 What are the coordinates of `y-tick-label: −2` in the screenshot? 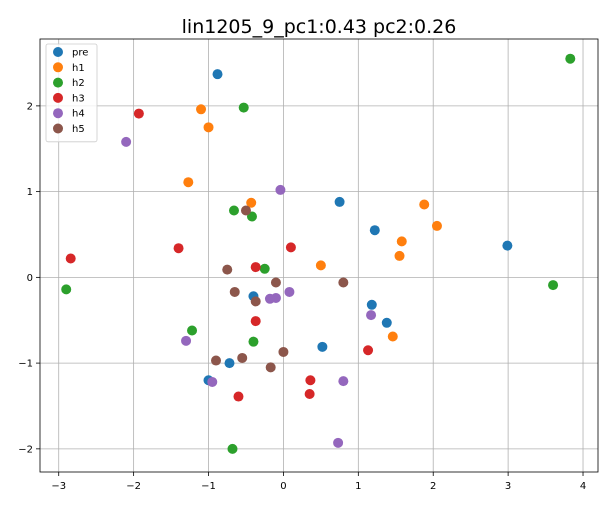 It's located at (25, 449).